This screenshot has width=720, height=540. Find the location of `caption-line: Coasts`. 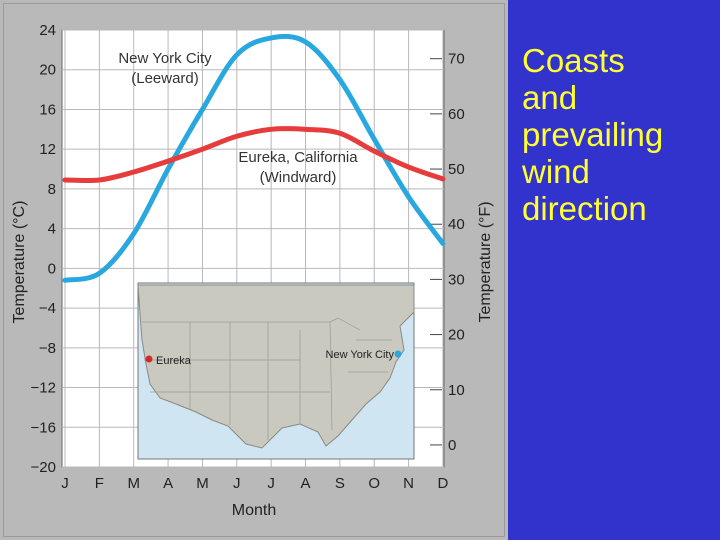

caption-line: Coasts is located at coordinates (573, 60).